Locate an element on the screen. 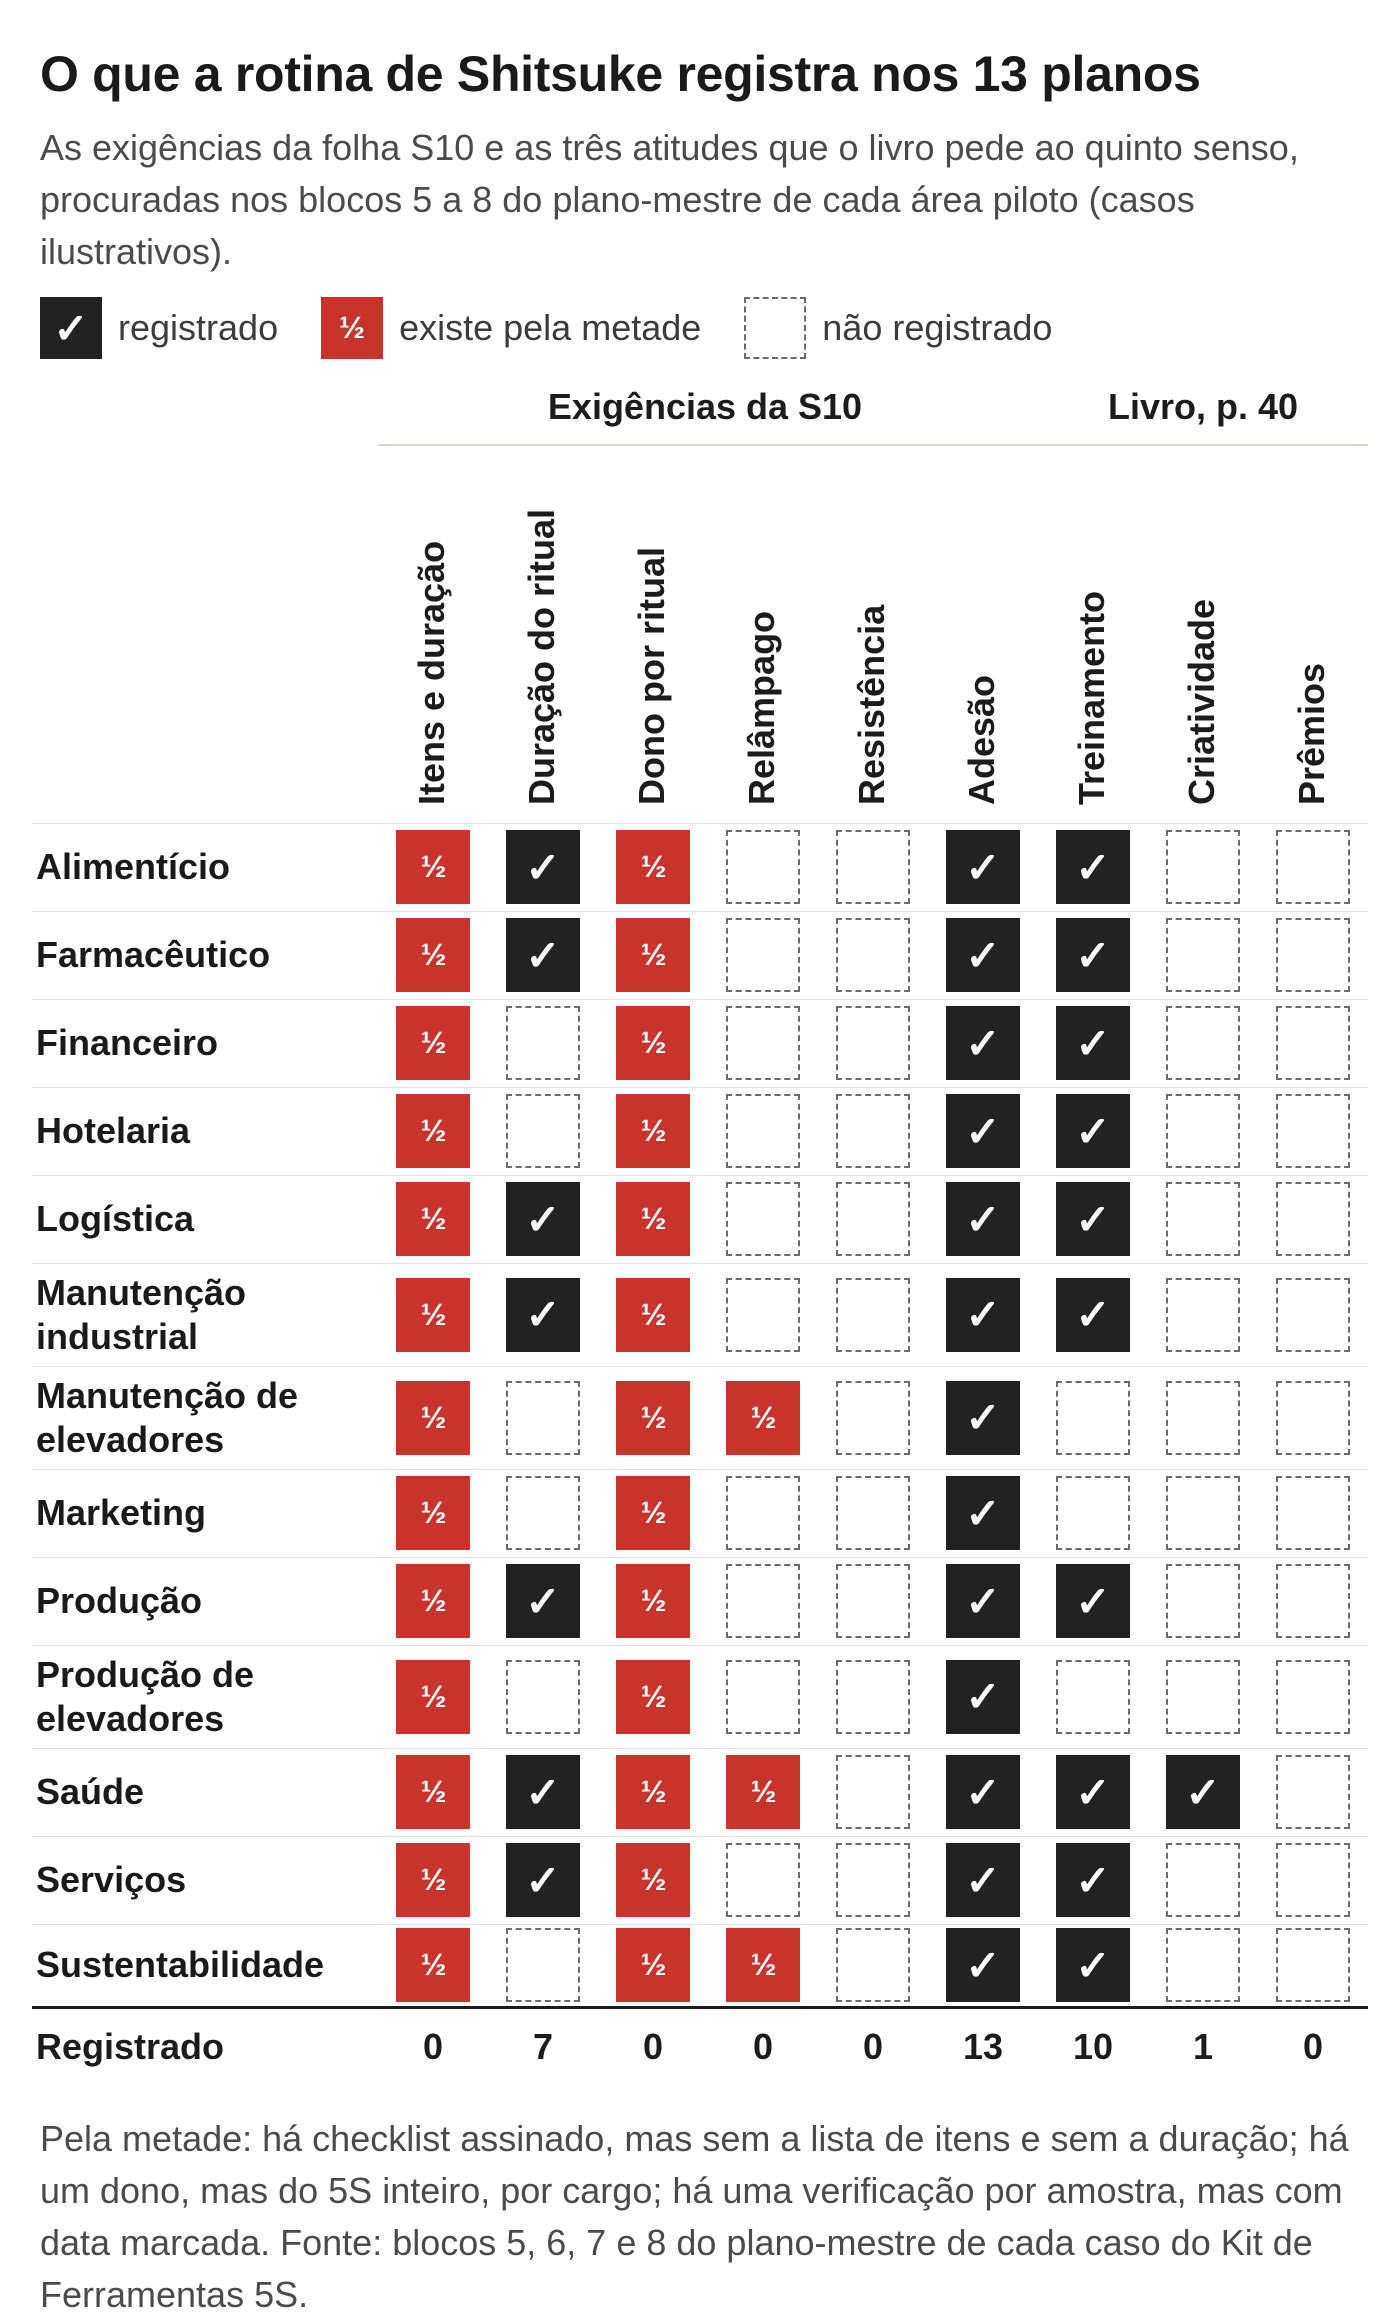 This screenshot has width=1400, height=2321. column-group-label: Exigências da S10 is located at coordinates (705, 406).